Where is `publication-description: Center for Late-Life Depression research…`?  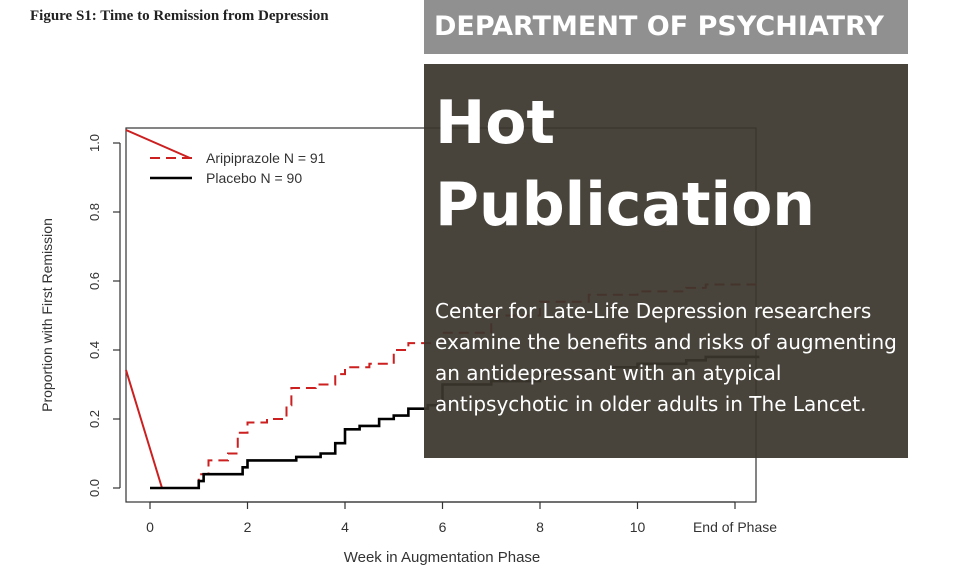
publication-description: Center for Late-Life Depression research… is located at coordinates (666, 357).